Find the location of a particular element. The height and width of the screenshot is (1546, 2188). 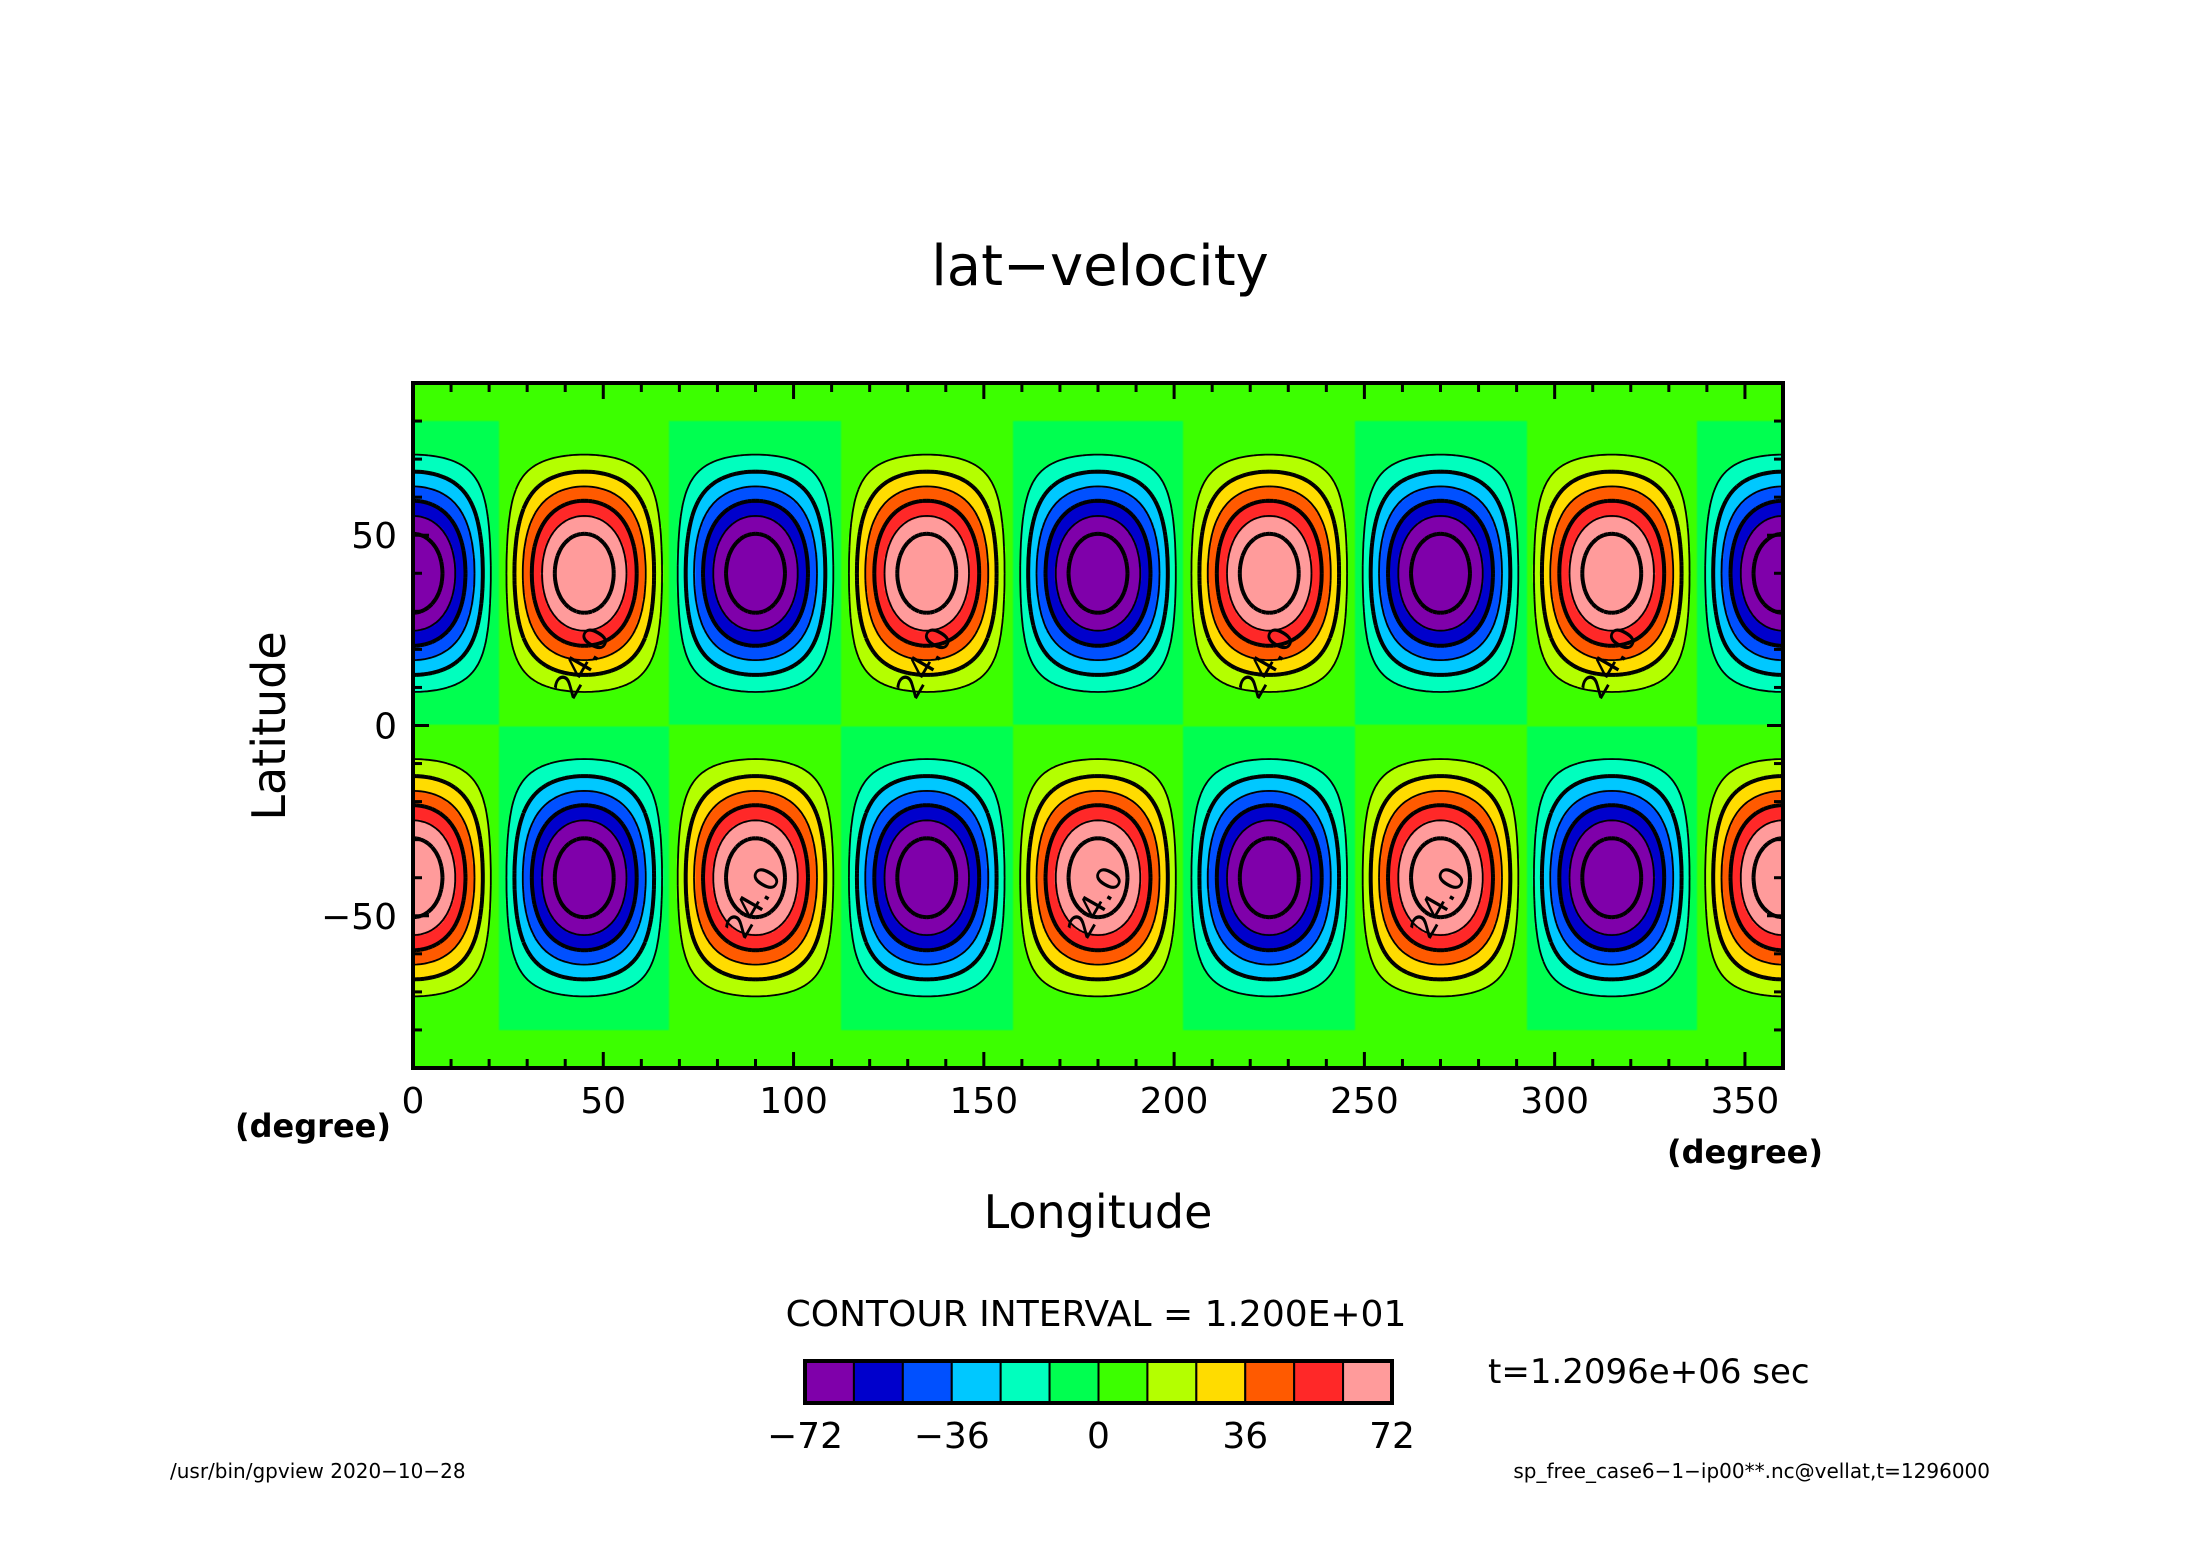

x-tick-label: 0 is located at coordinates (413, 1101).